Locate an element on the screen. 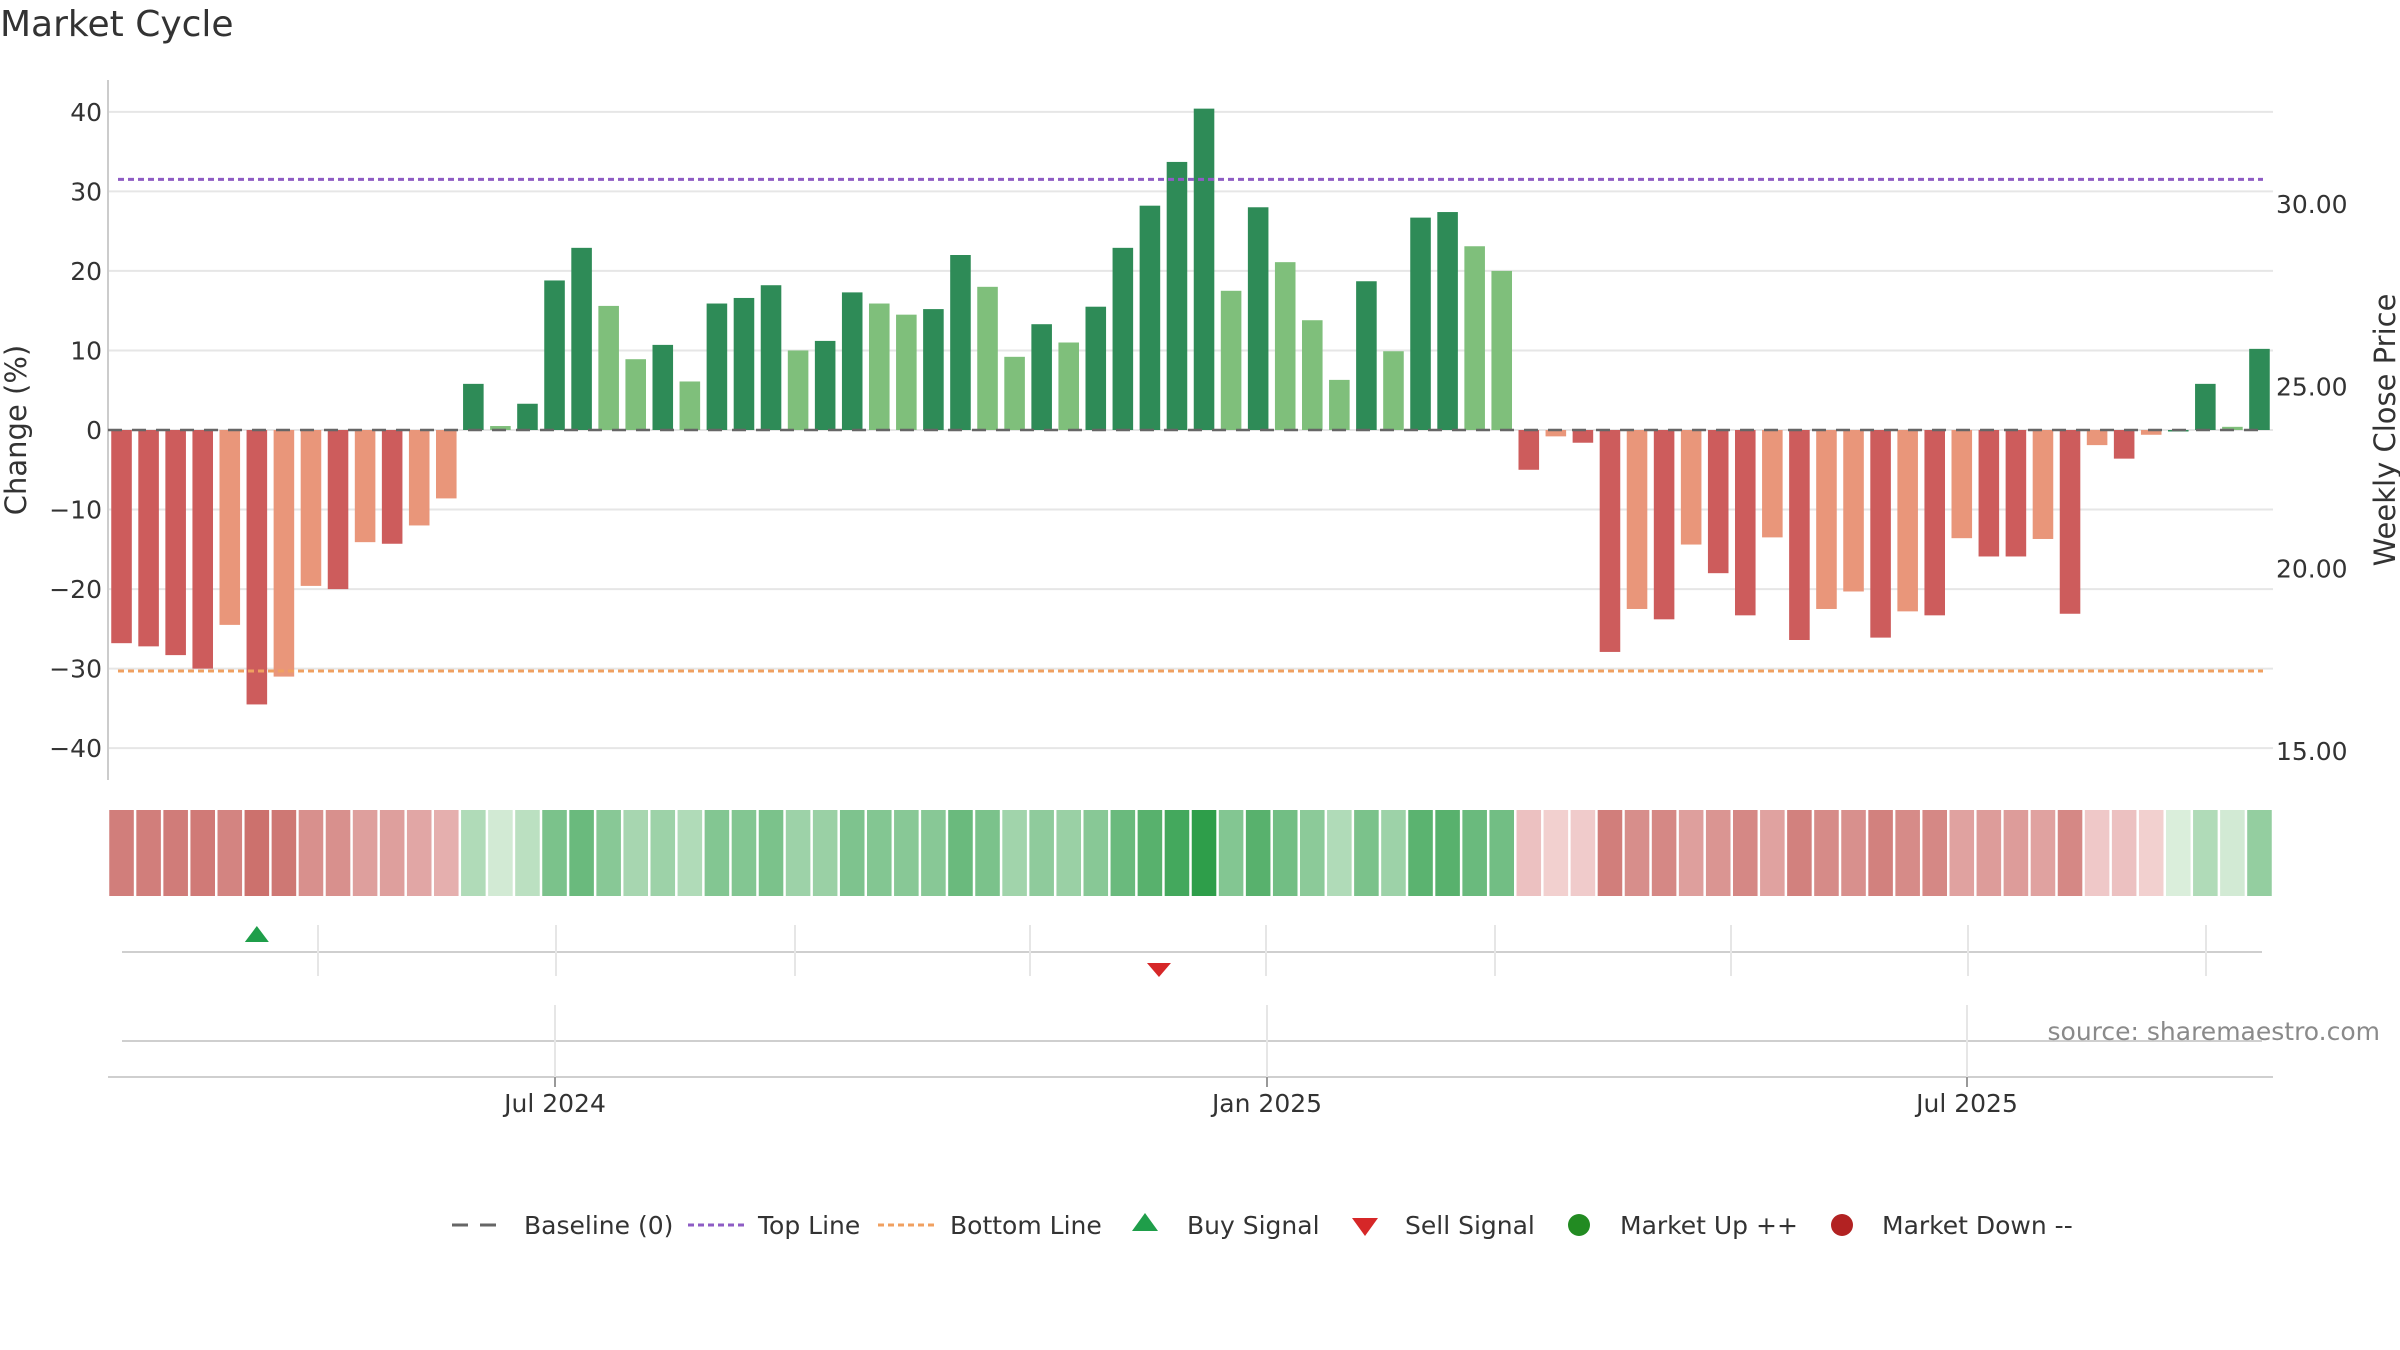 Image resolution: width=2400 pixels, height=1350 pixels. x-tick-label: Jul 2025 is located at coordinates (1966, 1103).